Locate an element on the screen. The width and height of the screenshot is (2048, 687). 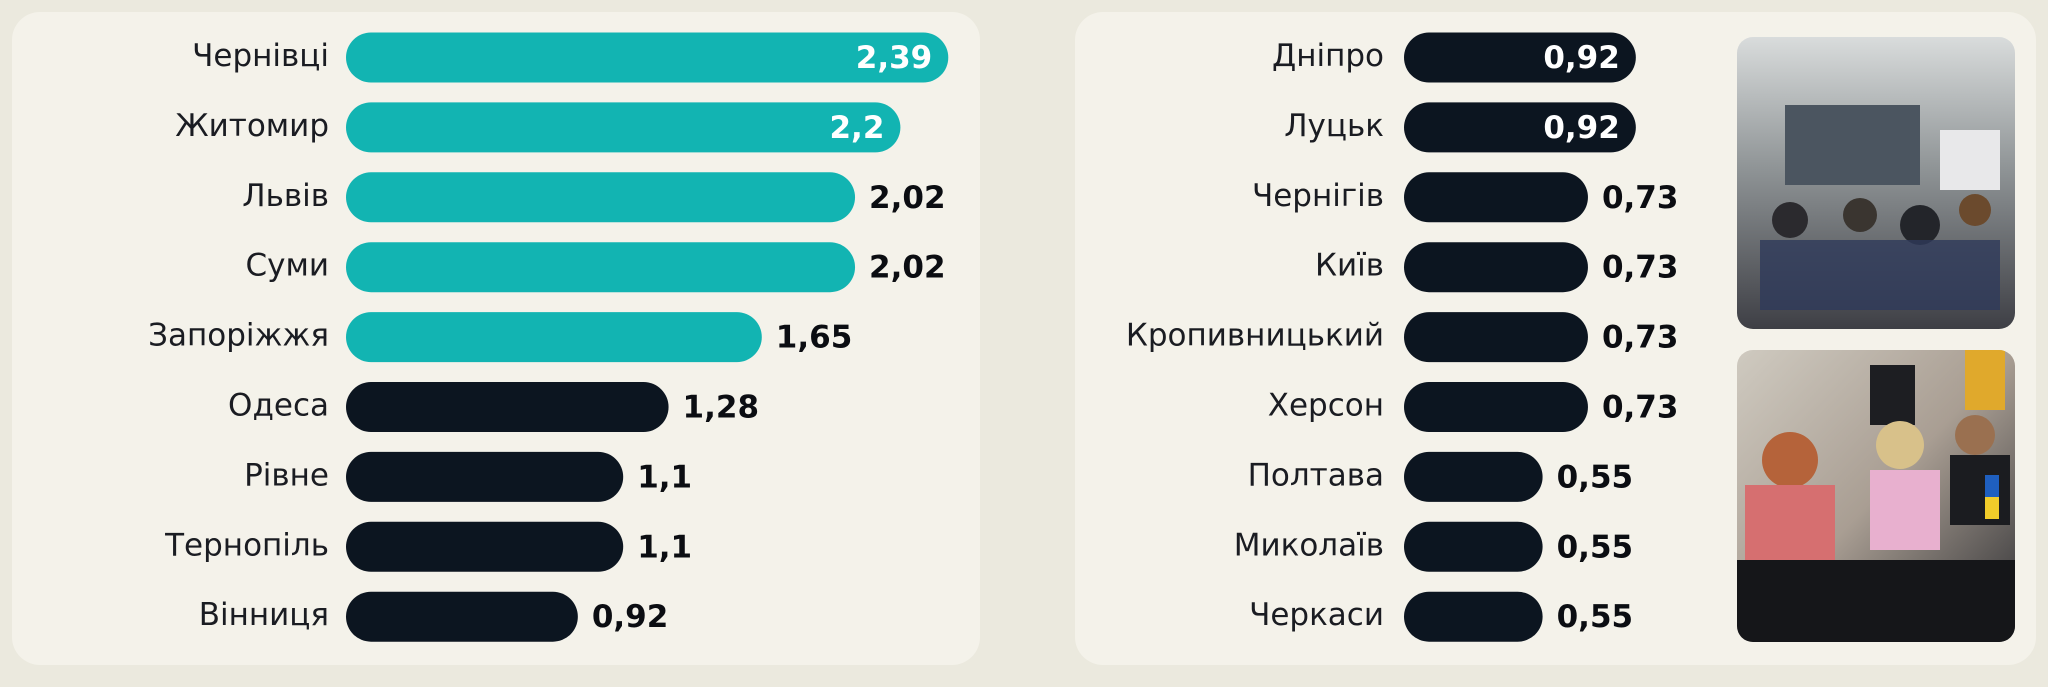
category-label: Полтава is located at coordinates (1316, 475).